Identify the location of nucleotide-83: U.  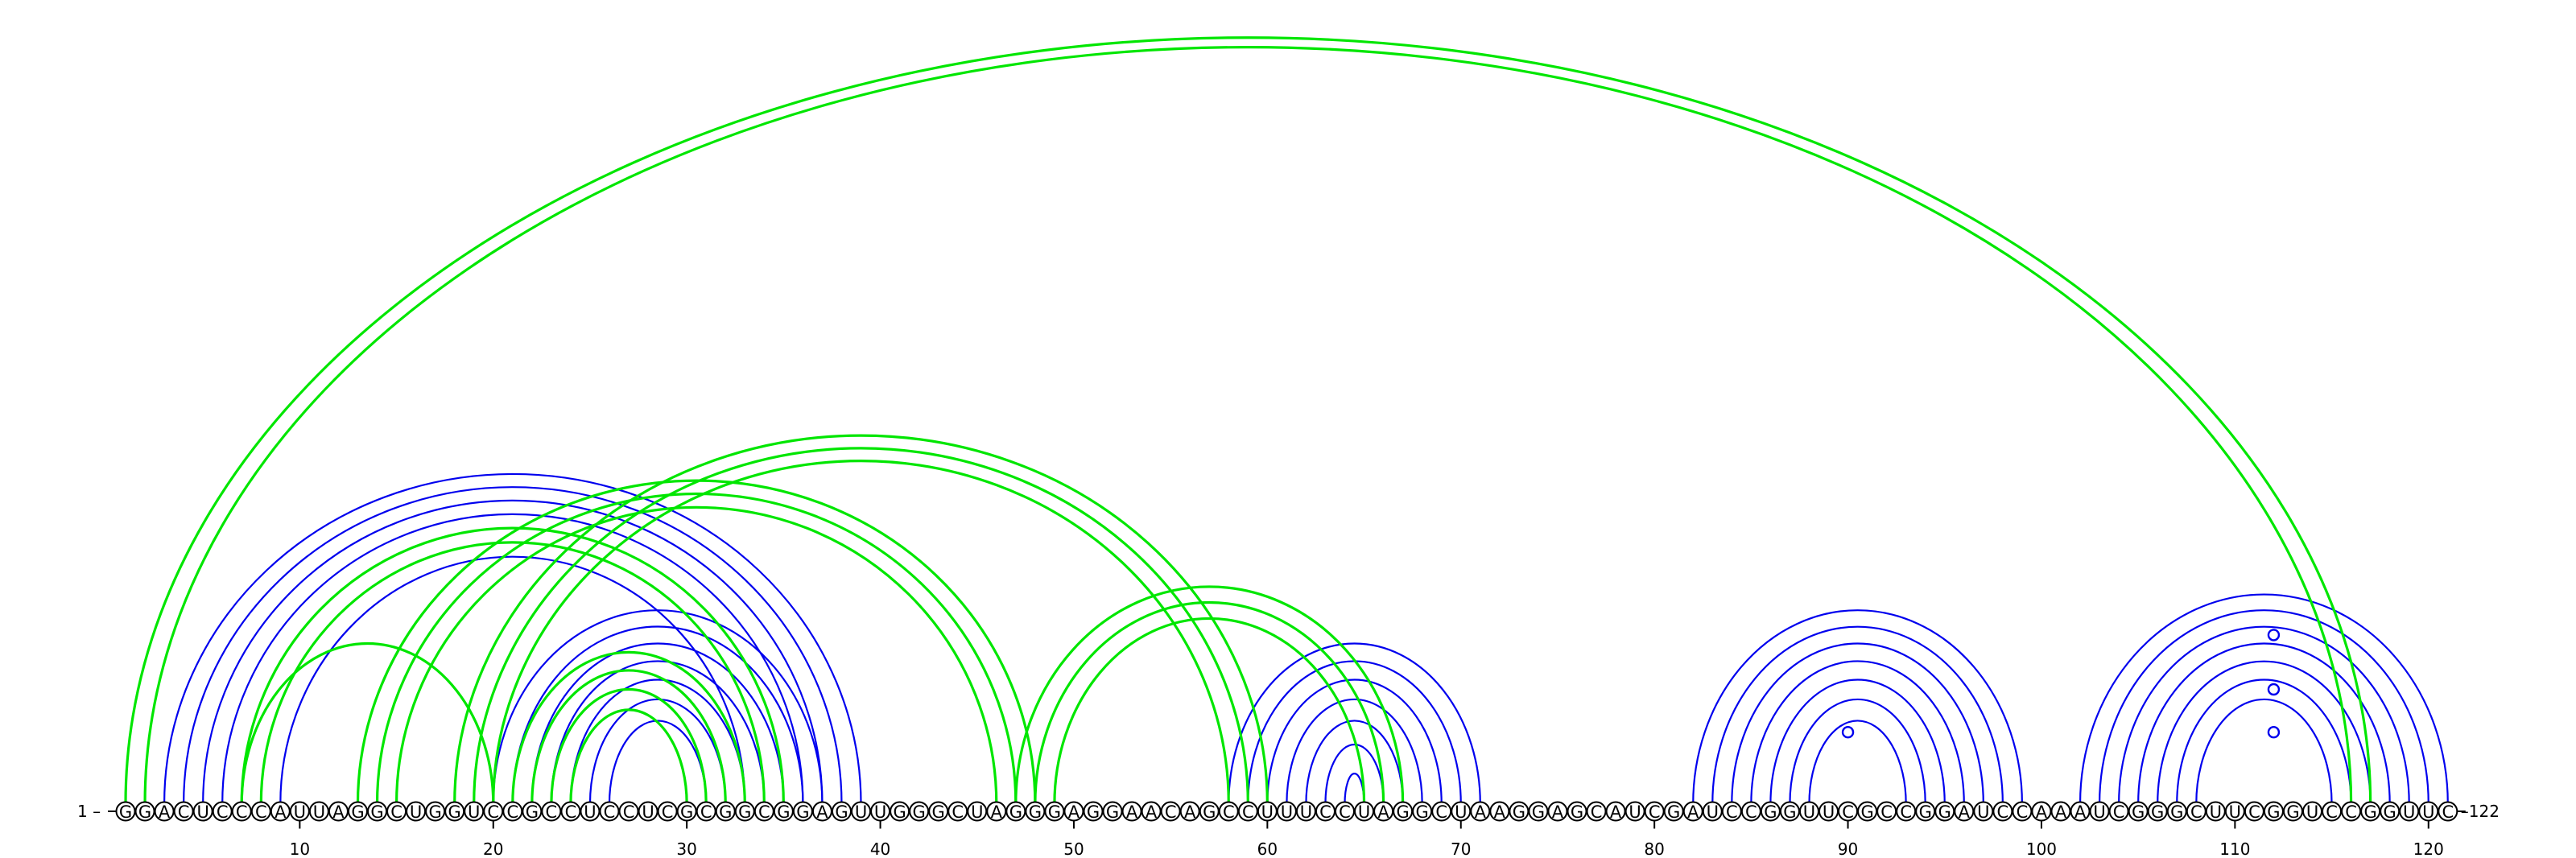
(1712, 812).